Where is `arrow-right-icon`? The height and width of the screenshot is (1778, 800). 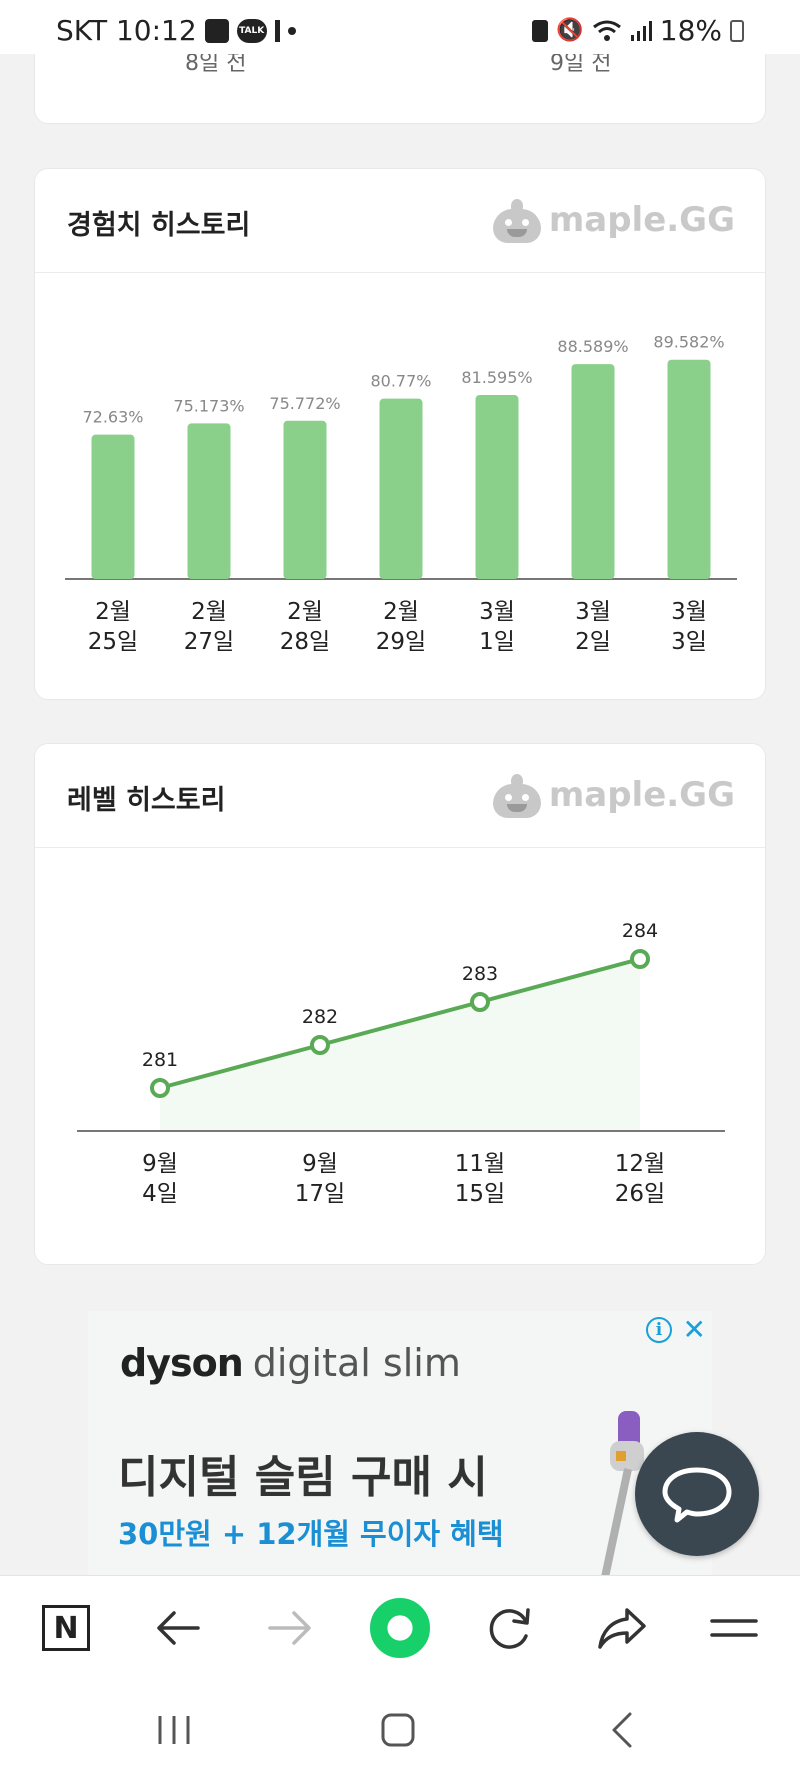
arrow-right-icon is located at coordinates (289, 1628).